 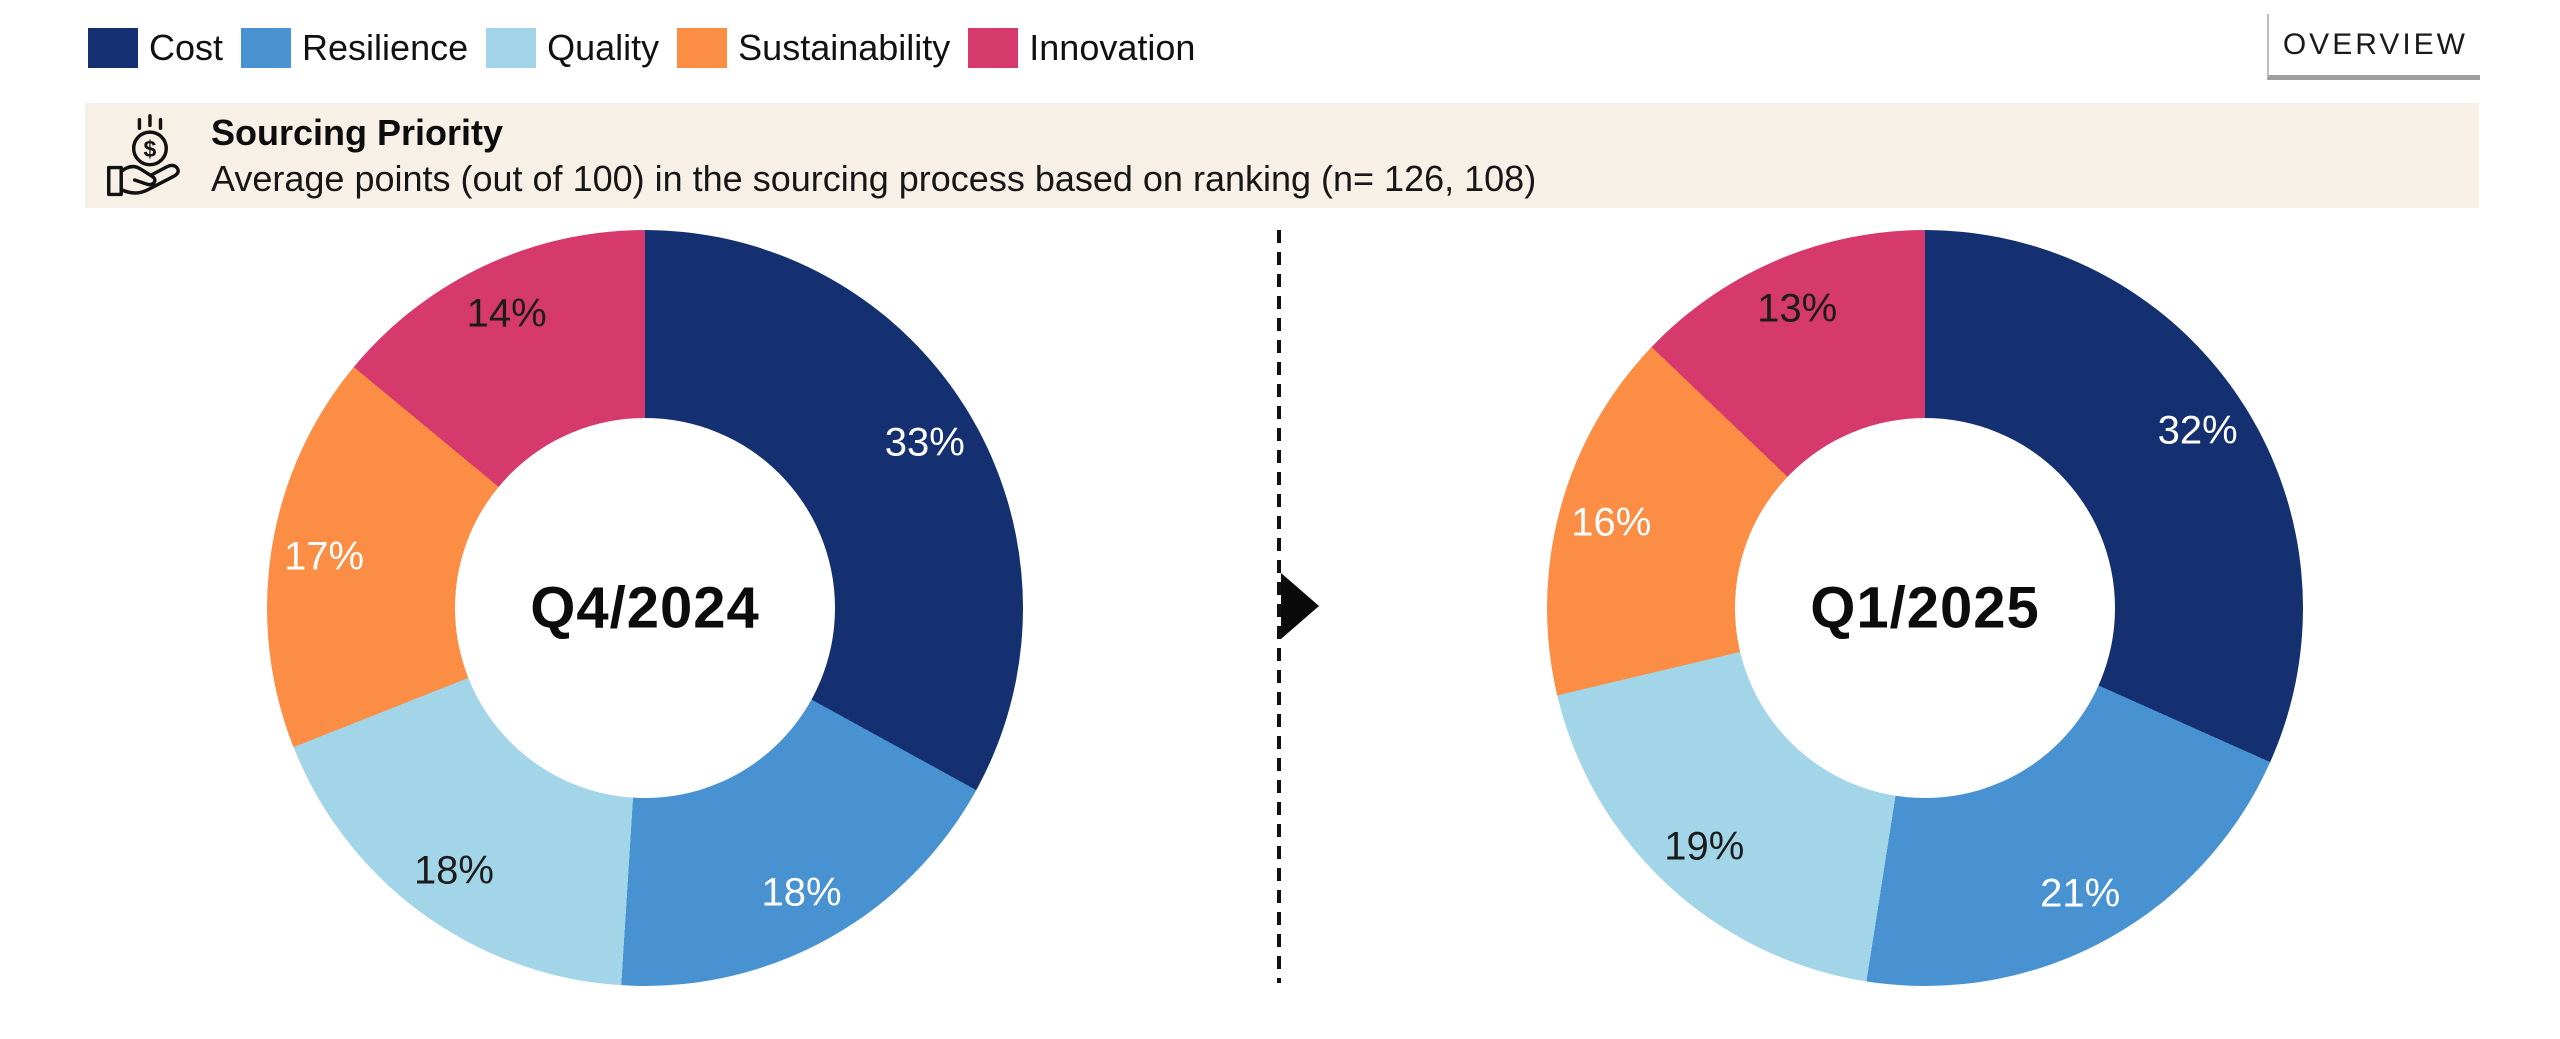 I want to click on header-title: Sourcing Priority, so click(x=357, y=132).